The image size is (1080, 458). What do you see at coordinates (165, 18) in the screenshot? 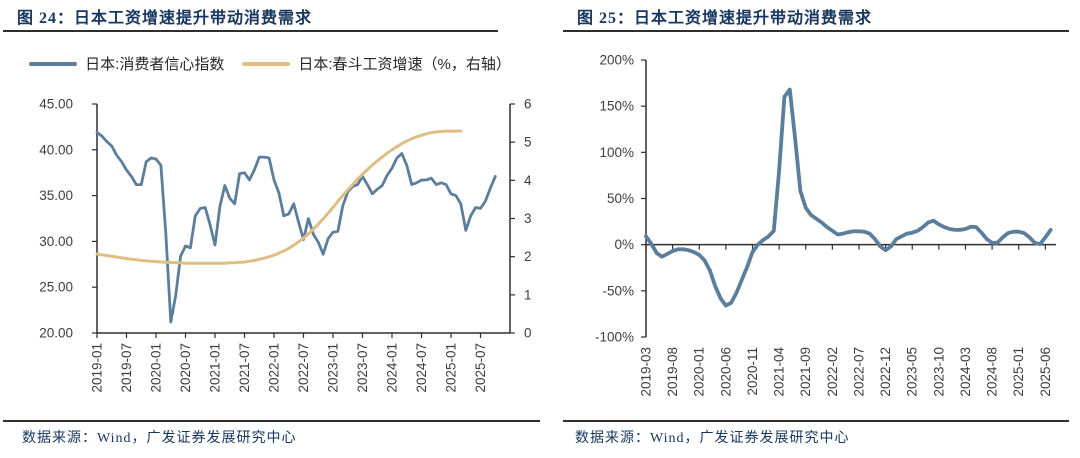
I see `figure-24-title: 图 24：日本工资增速提升带动消费需求` at bounding box center [165, 18].